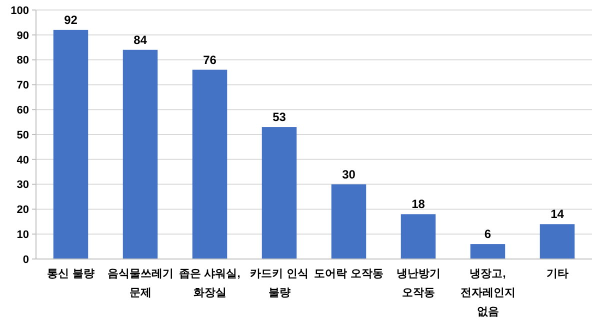 The height and width of the screenshot is (335, 600). I want to click on x-tick-label: 좁은 샤워실, 화장실, so click(209, 283).